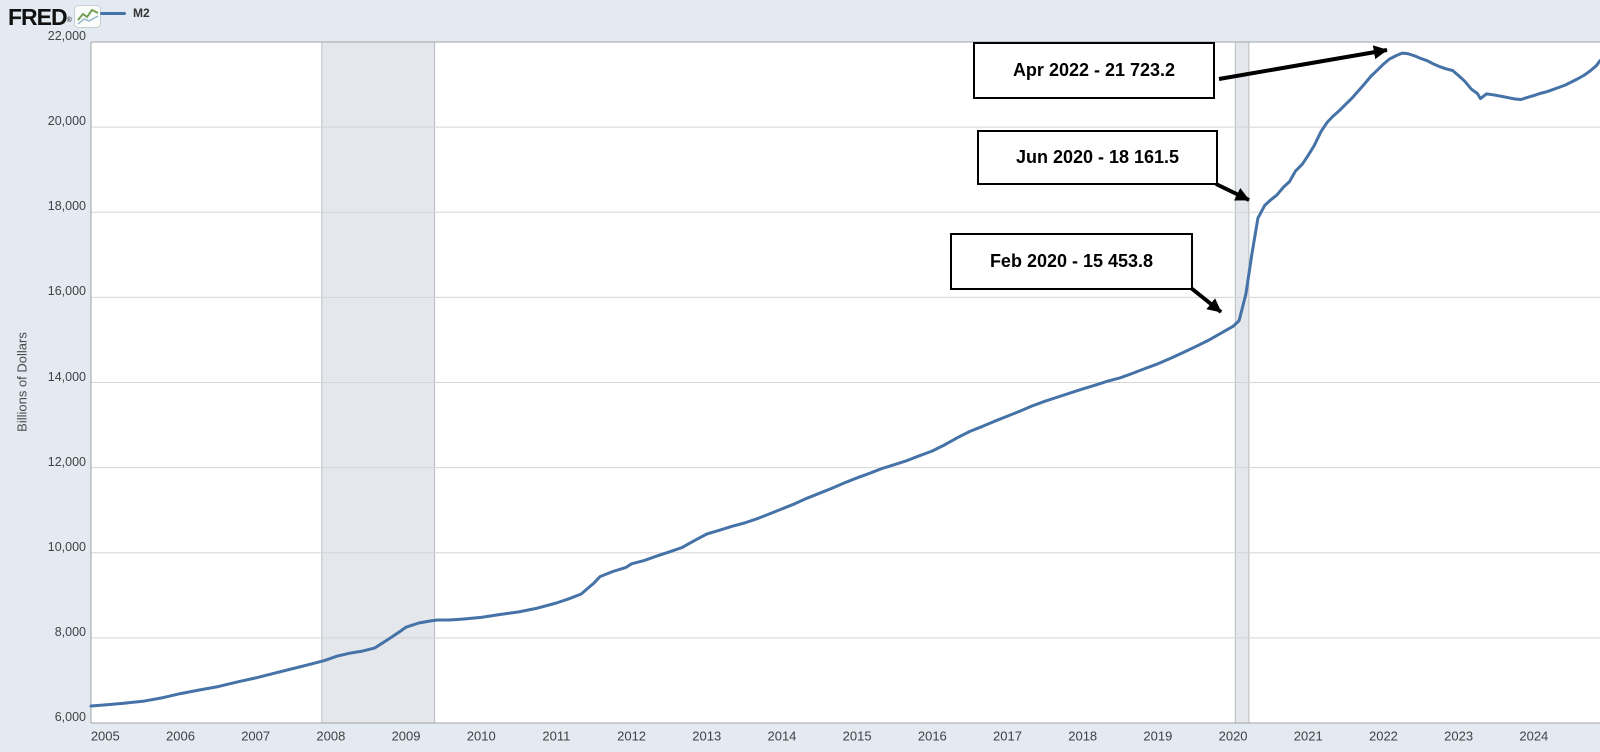 The width and height of the screenshot is (1600, 752). I want to click on x-axis-tick-label: 2012, so click(632, 736).